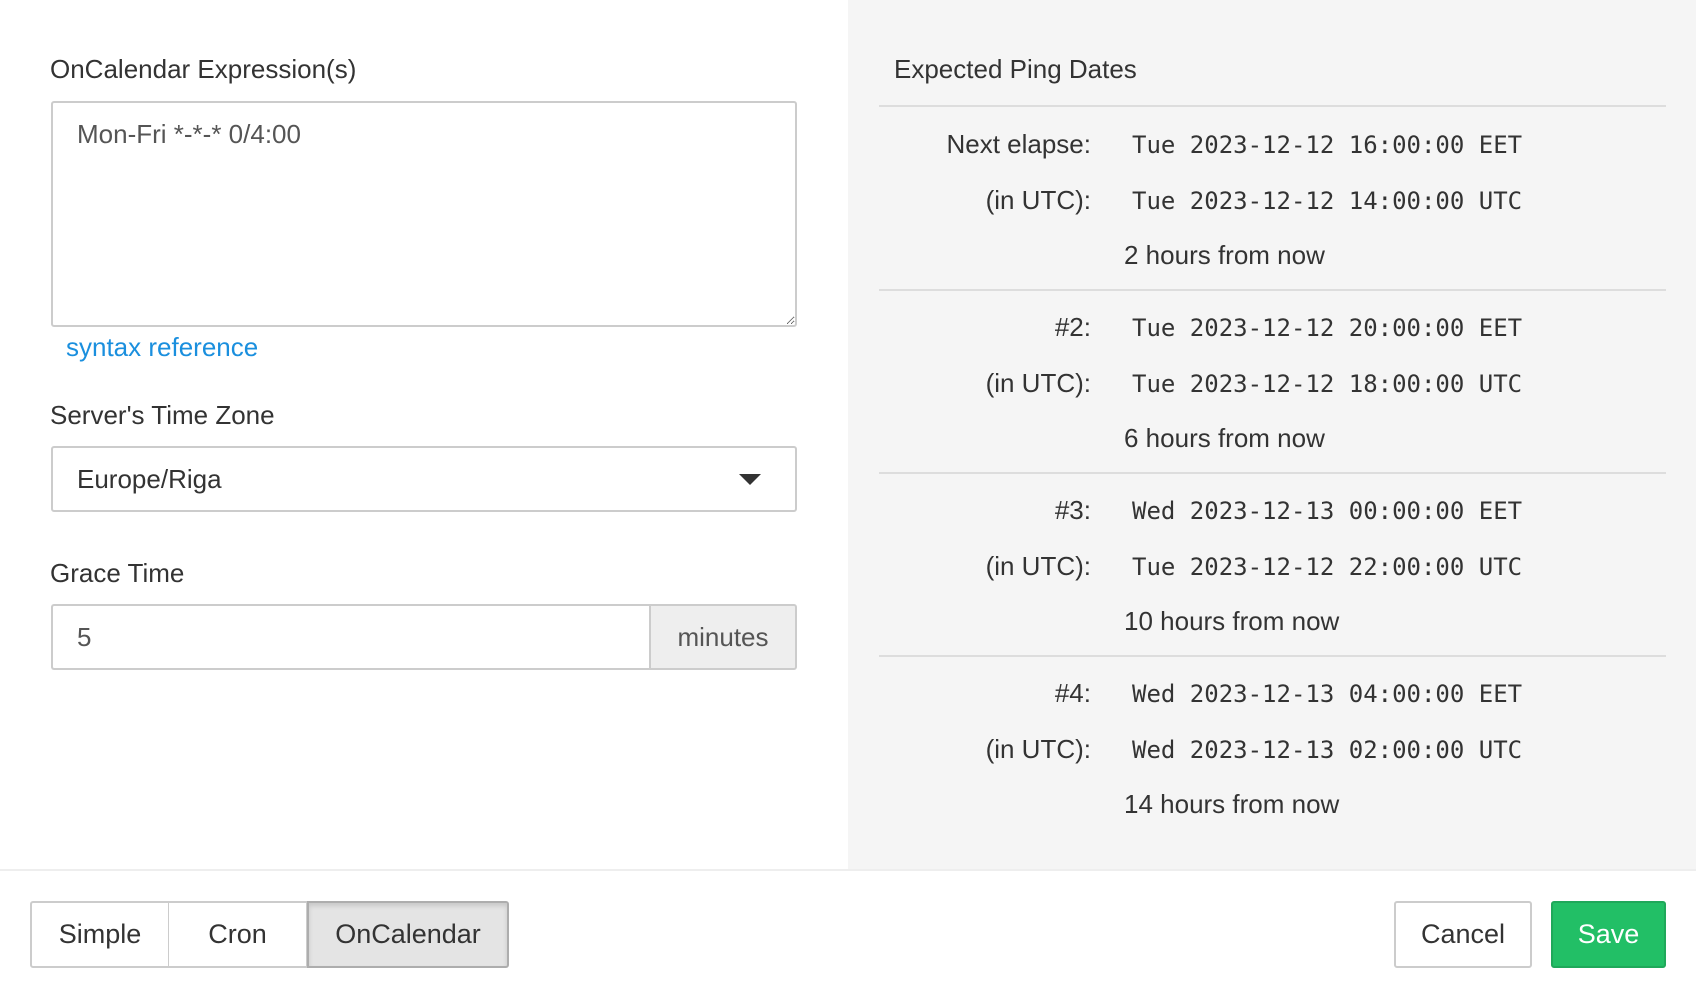 This screenshot has width=1696, height=998. Describe the element at coordinates (1327, 384) in the screenshot. I see `entry-utc-time: Tue 2023-12-12 18:00:00 UTC` at that location.